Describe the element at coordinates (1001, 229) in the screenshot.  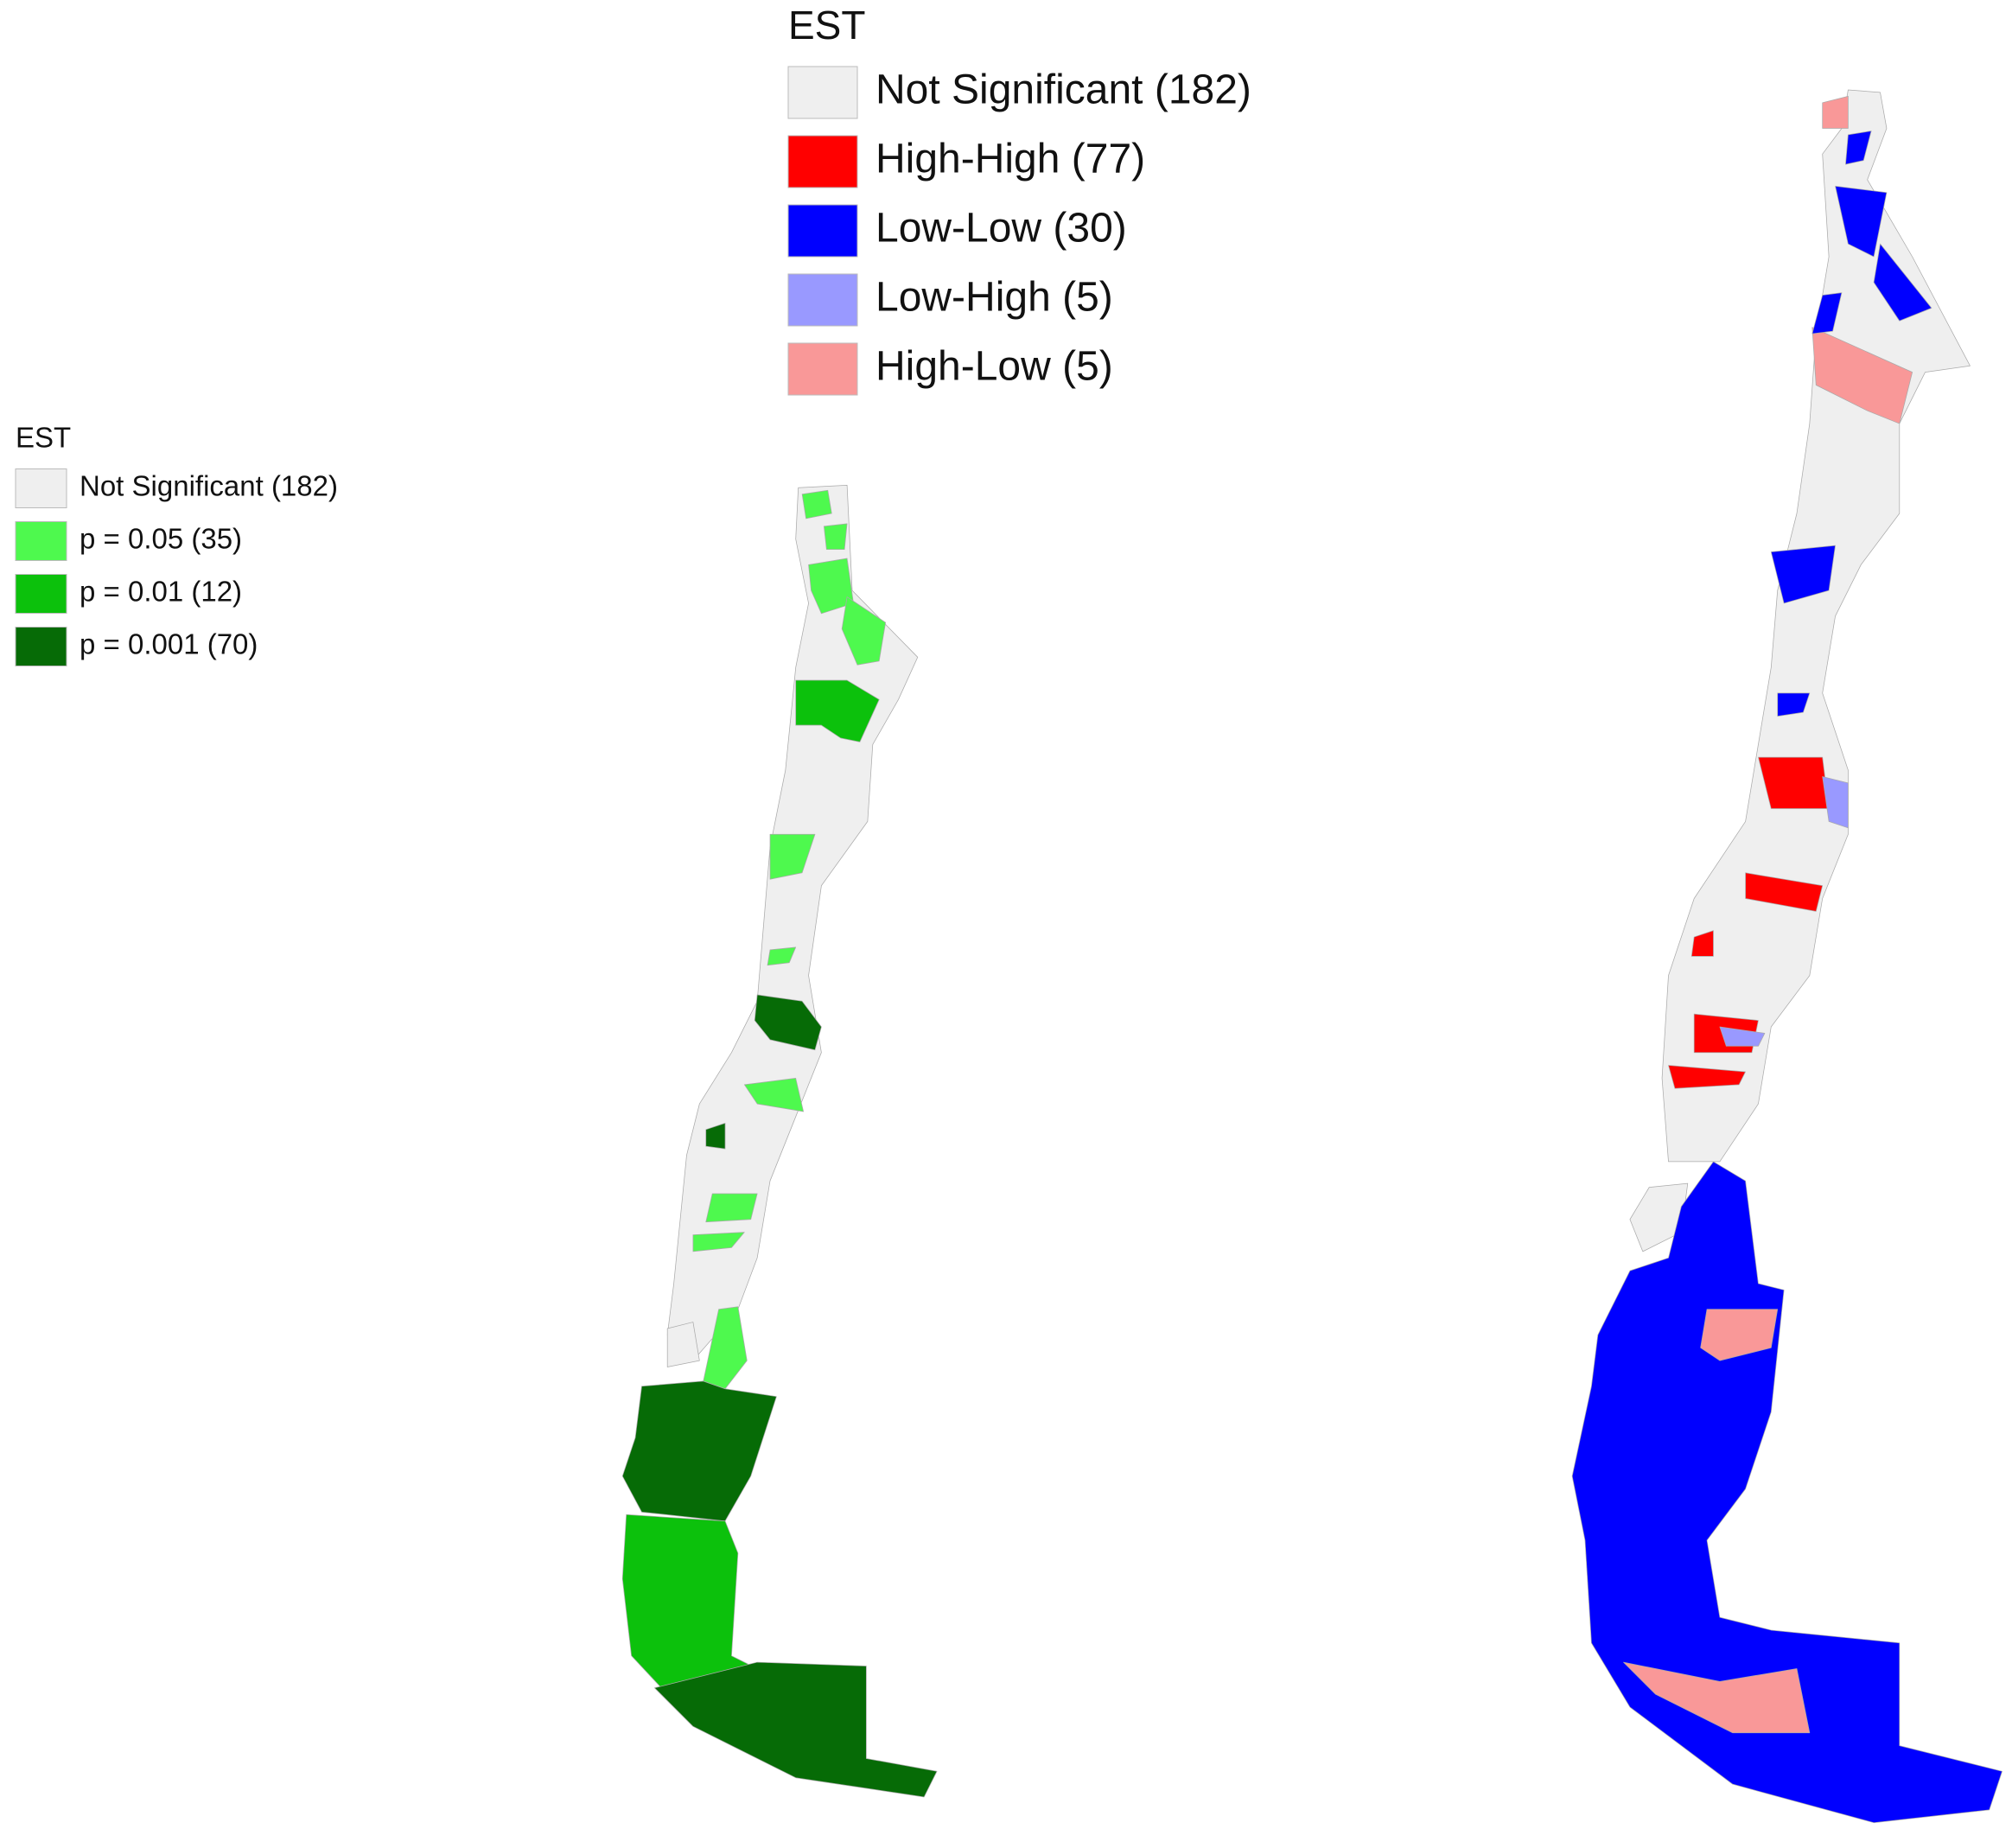
I see `legend-label: Low-Low (30)` at that location.